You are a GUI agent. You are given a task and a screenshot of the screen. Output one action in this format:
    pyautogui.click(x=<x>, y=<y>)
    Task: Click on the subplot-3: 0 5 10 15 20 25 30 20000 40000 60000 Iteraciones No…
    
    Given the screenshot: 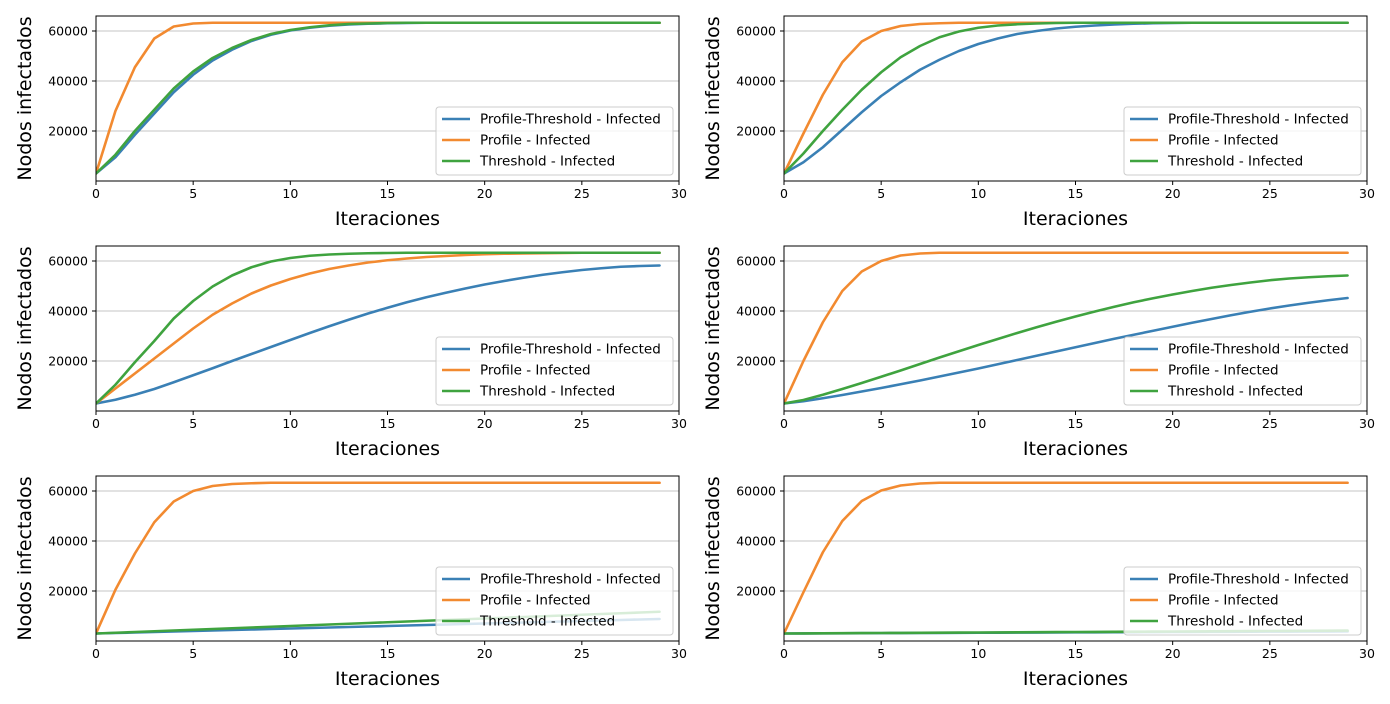 What is the action you would take?
    pyautogui.click(x=350, y=352)
    